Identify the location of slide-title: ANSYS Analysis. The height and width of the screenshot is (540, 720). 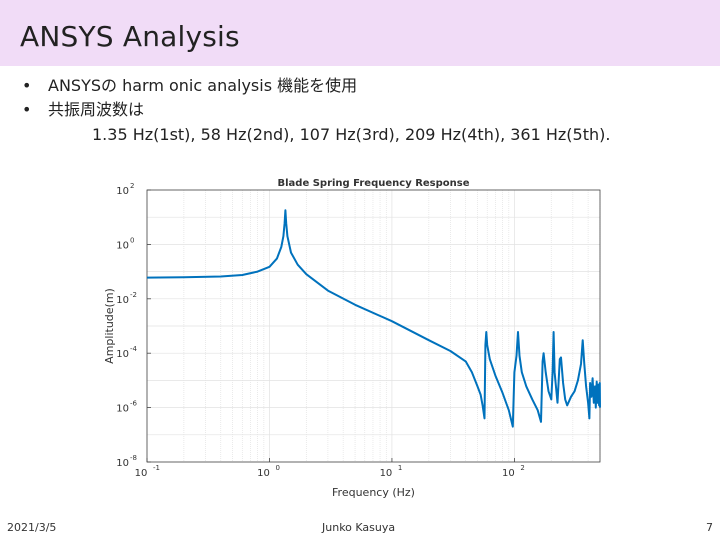
(130, 36).